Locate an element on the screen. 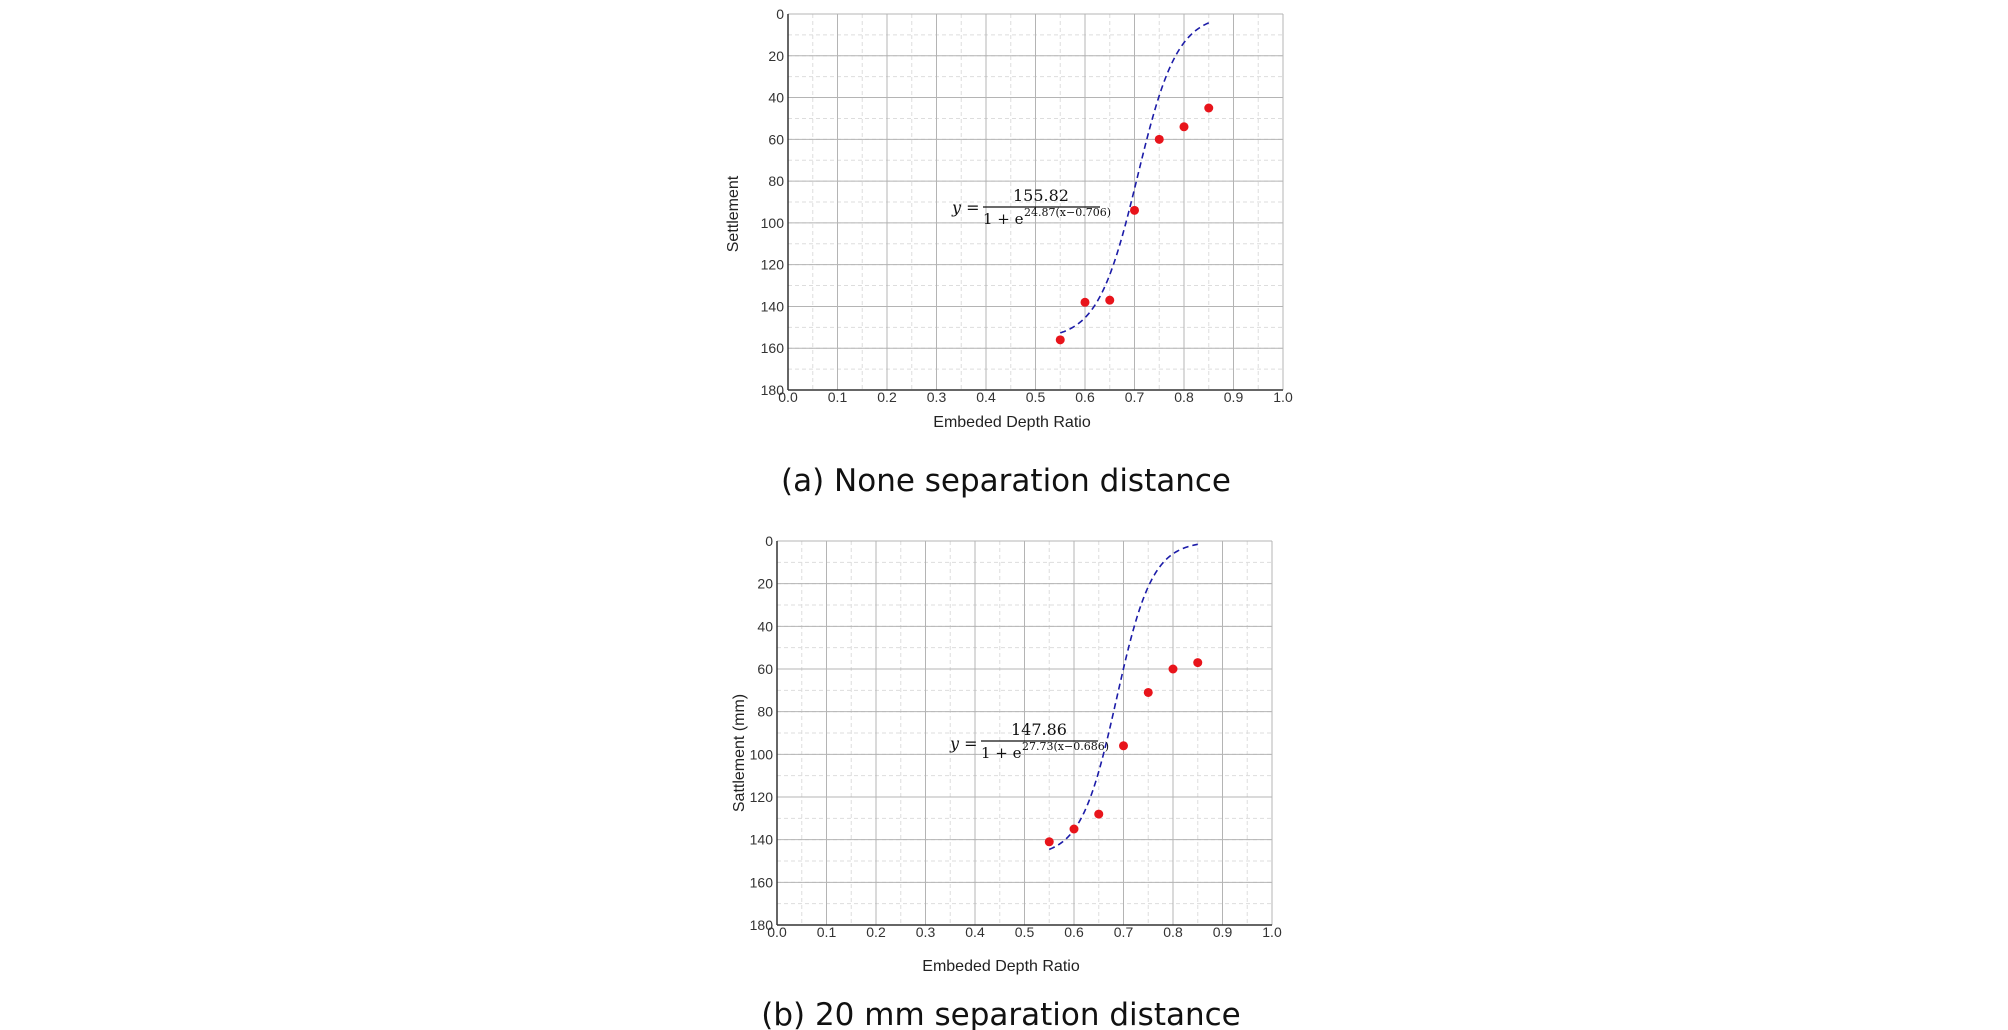 The width and height of the screenshot is (2008, 1030). equation-b: y = 147.86 1 + e 27.73(x−0.686) is located at coordinates (1029, 741).